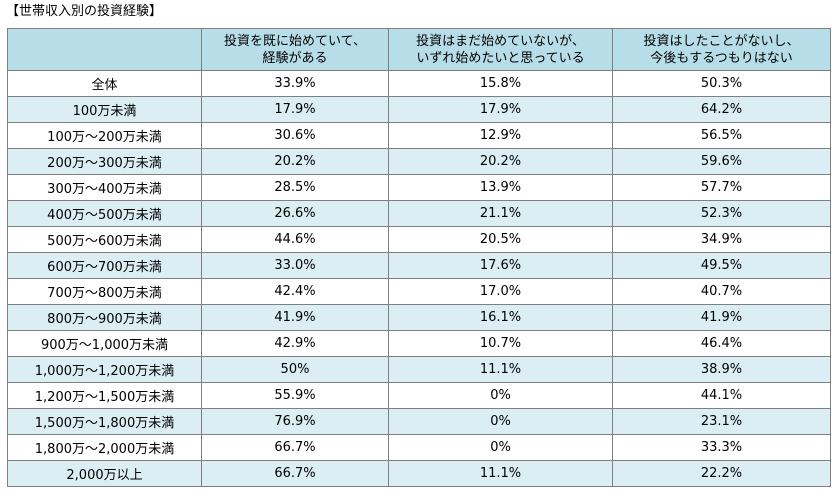 This screenshot has height=501, width=836. Describe the element at coordinates (104, 213) in the screenshot. I see `row-label-cell: 400万～500万未満` at that location.